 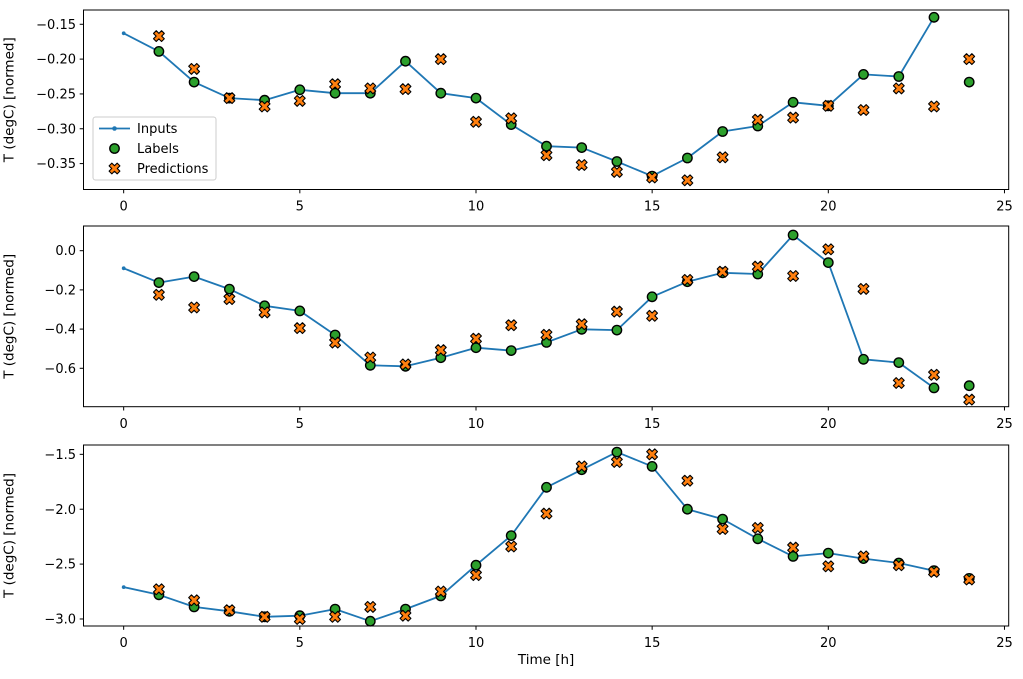 I want to click on y-tick-label: −2.0, so click(x=60, y=510).